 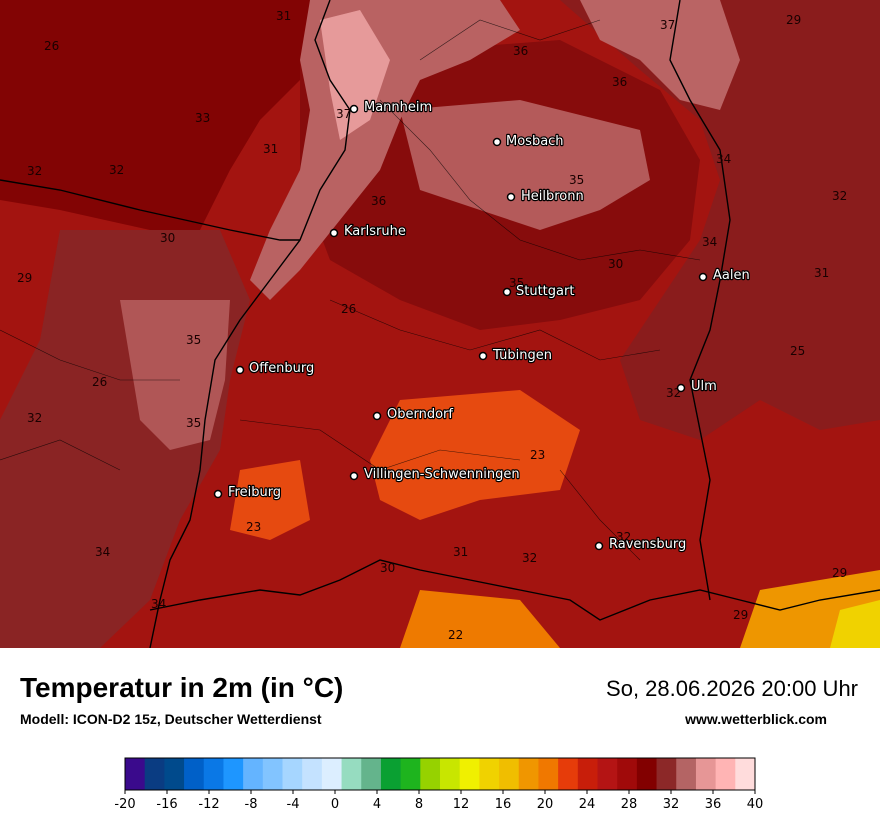 What do you see at coordinates (545, 804) in the screenshot?
I see `legend-tick-label: 20` at bounding box center [545, 804].